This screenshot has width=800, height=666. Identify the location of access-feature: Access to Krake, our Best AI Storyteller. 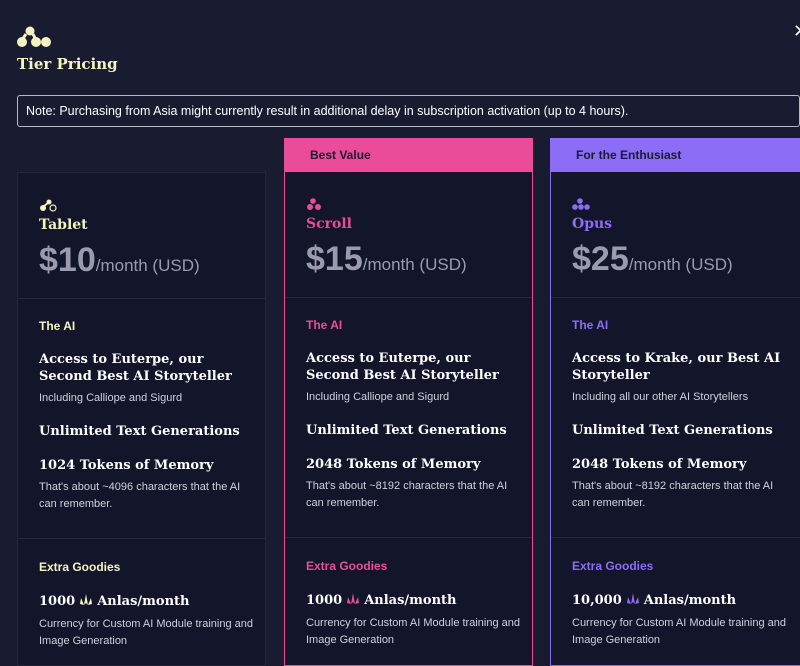
(676, 367).